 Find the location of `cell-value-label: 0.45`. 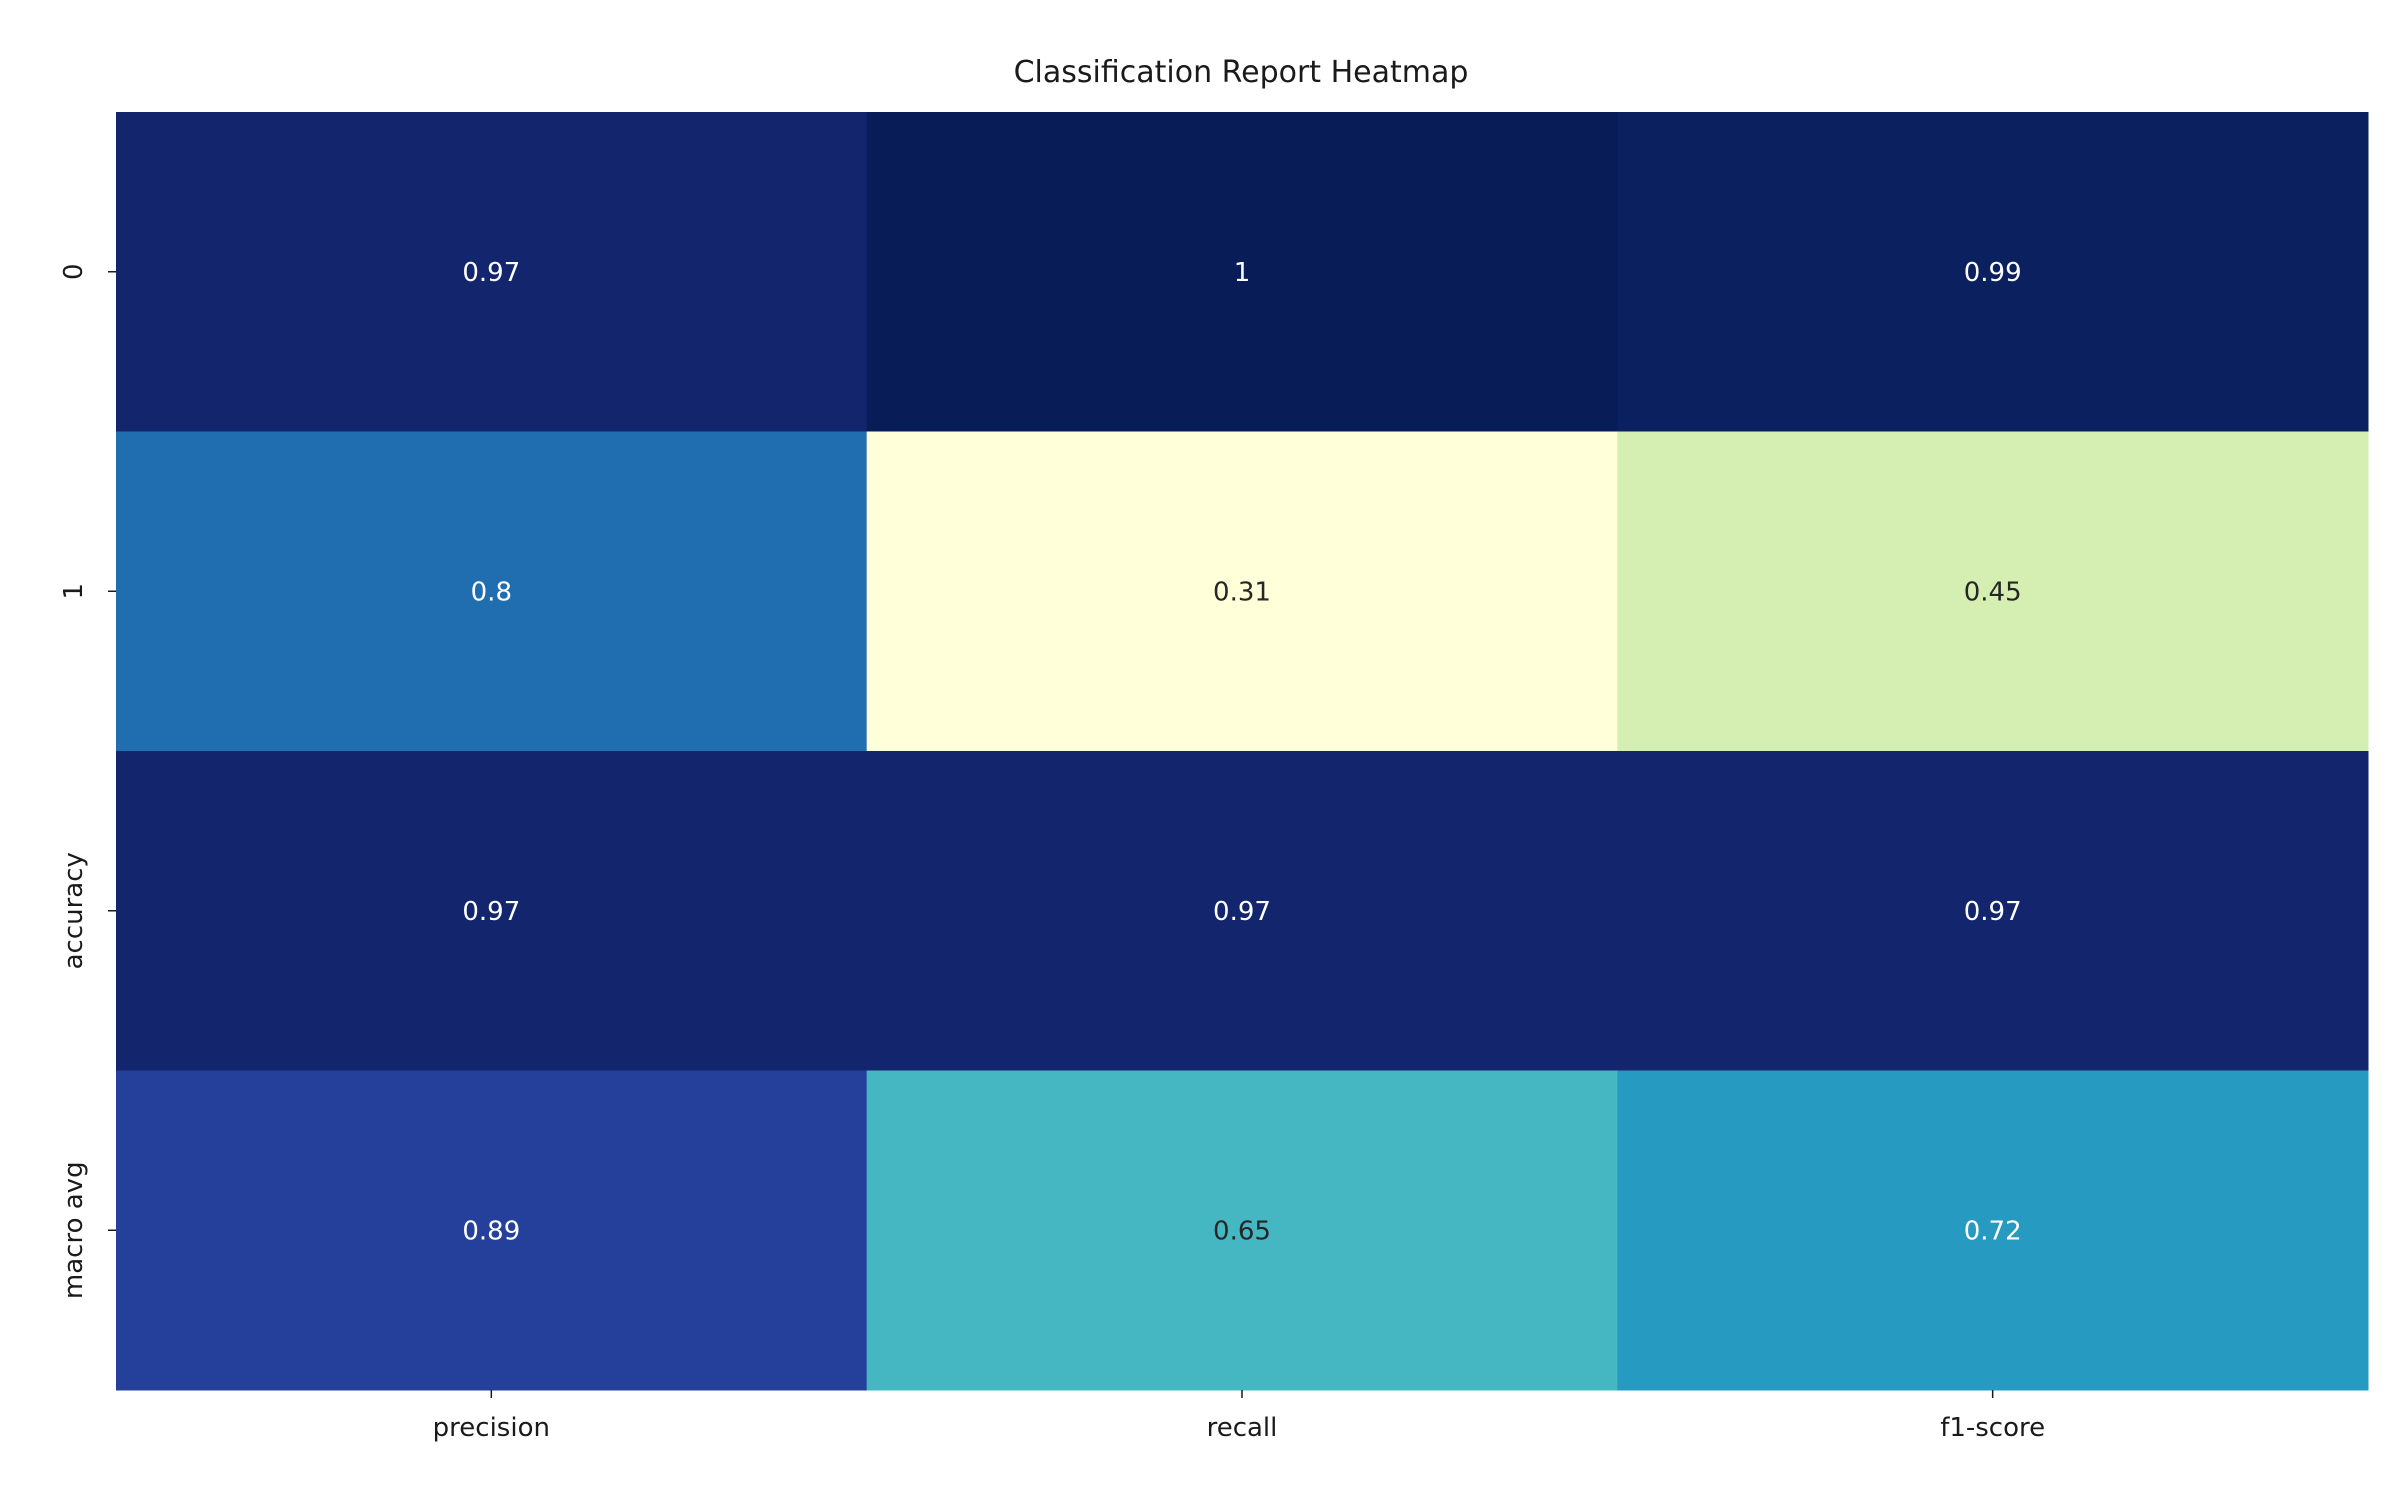

cell-value-label: 0.45 is located at coordinates (1993, 592).